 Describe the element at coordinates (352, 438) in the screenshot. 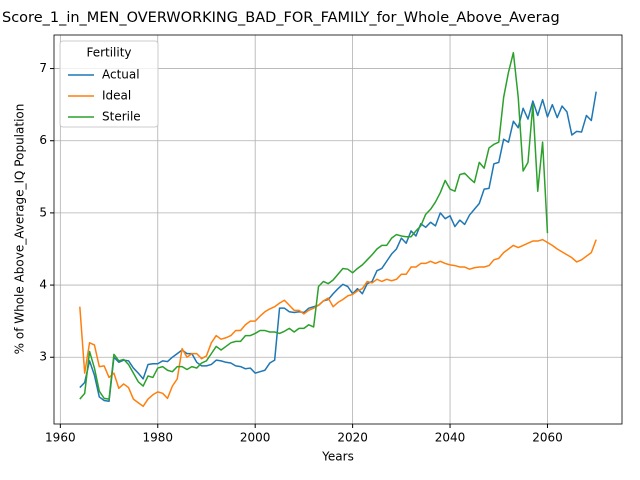

I see `x-tick-label: 2020` at that location.